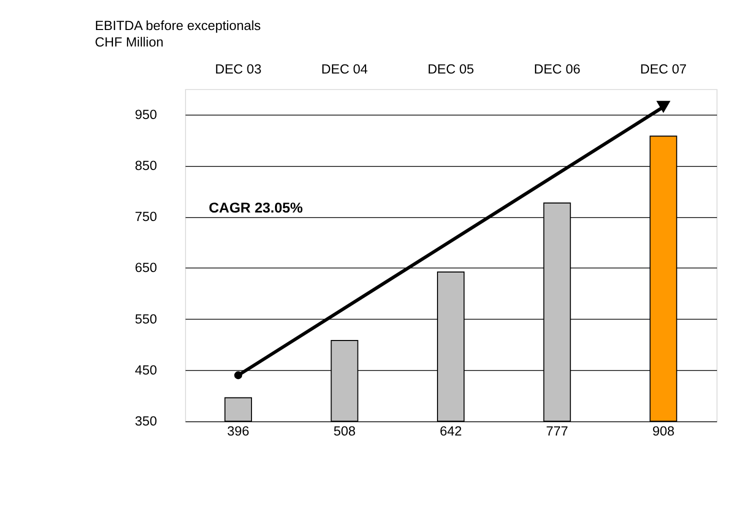 The width and height of the screenshot is (745, 508). What do you see at coordinates (256, 208) in the screenshot?
I see `annotation: CAGR 23.05%` at bounding box center [256, 208].